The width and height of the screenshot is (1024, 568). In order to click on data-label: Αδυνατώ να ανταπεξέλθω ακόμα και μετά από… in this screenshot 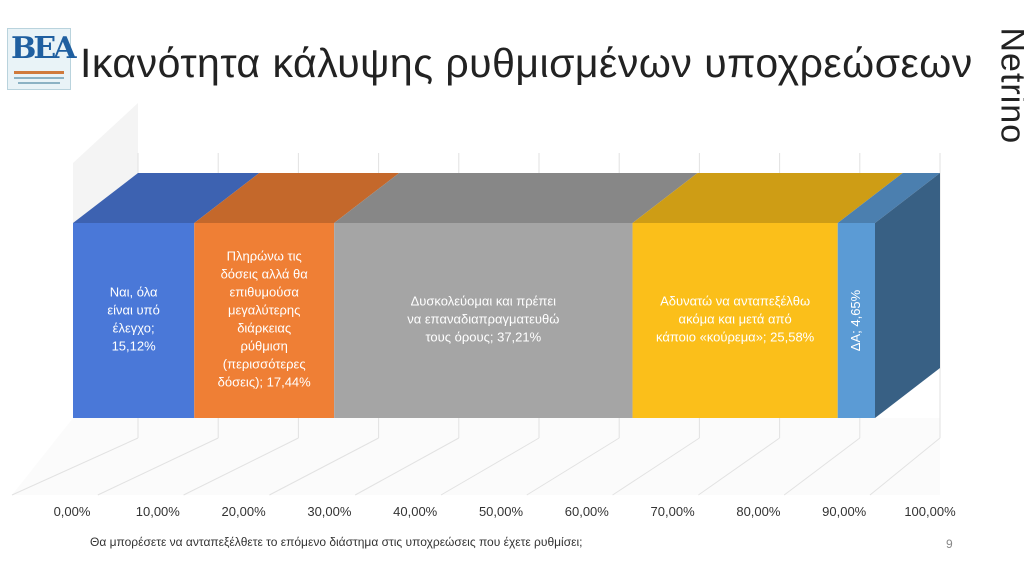, I will do `click(735, 319)`.